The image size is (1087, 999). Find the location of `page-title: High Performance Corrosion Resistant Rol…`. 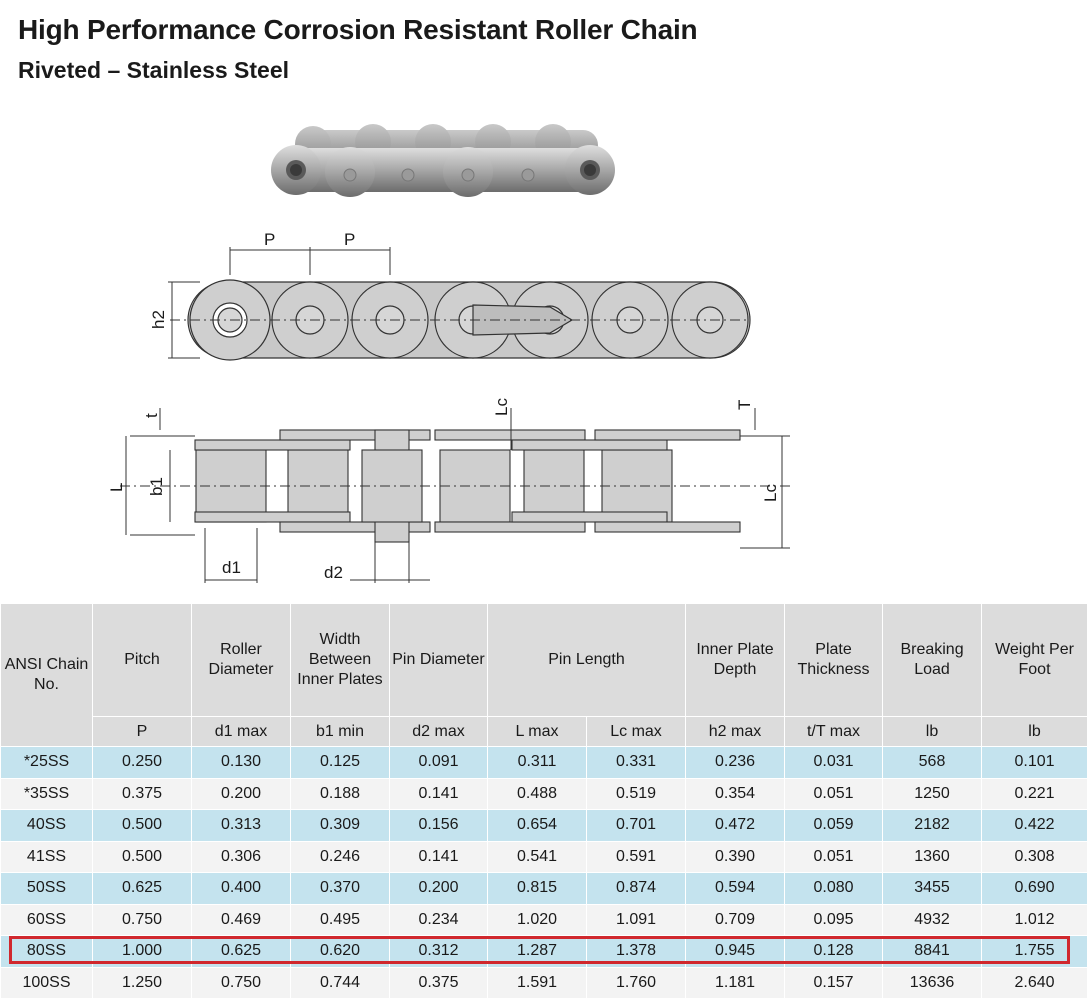

page-title: High Performance Corrosion Resistant Rol… is located at coordinates (358, 29).